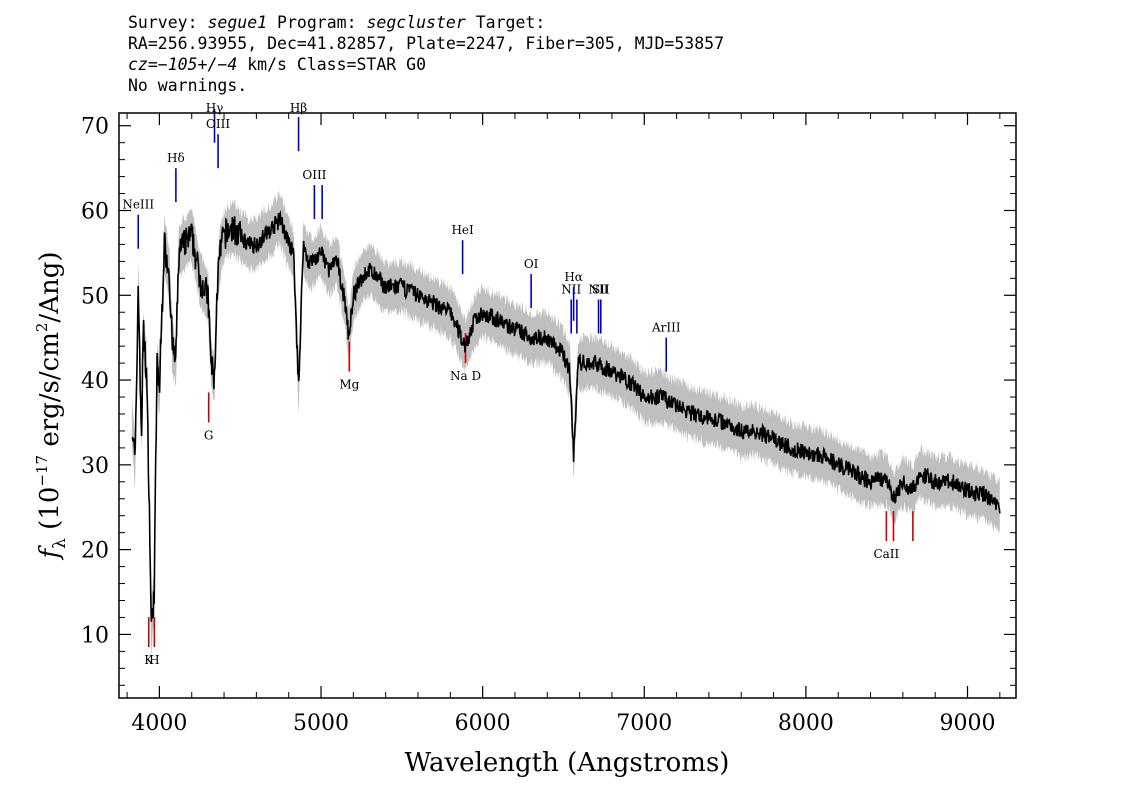 The image size is (1134, 810). Describe the element at coordinates (176, 158) in the screenshot. I see `emission-line-label: Hδ` at that location.